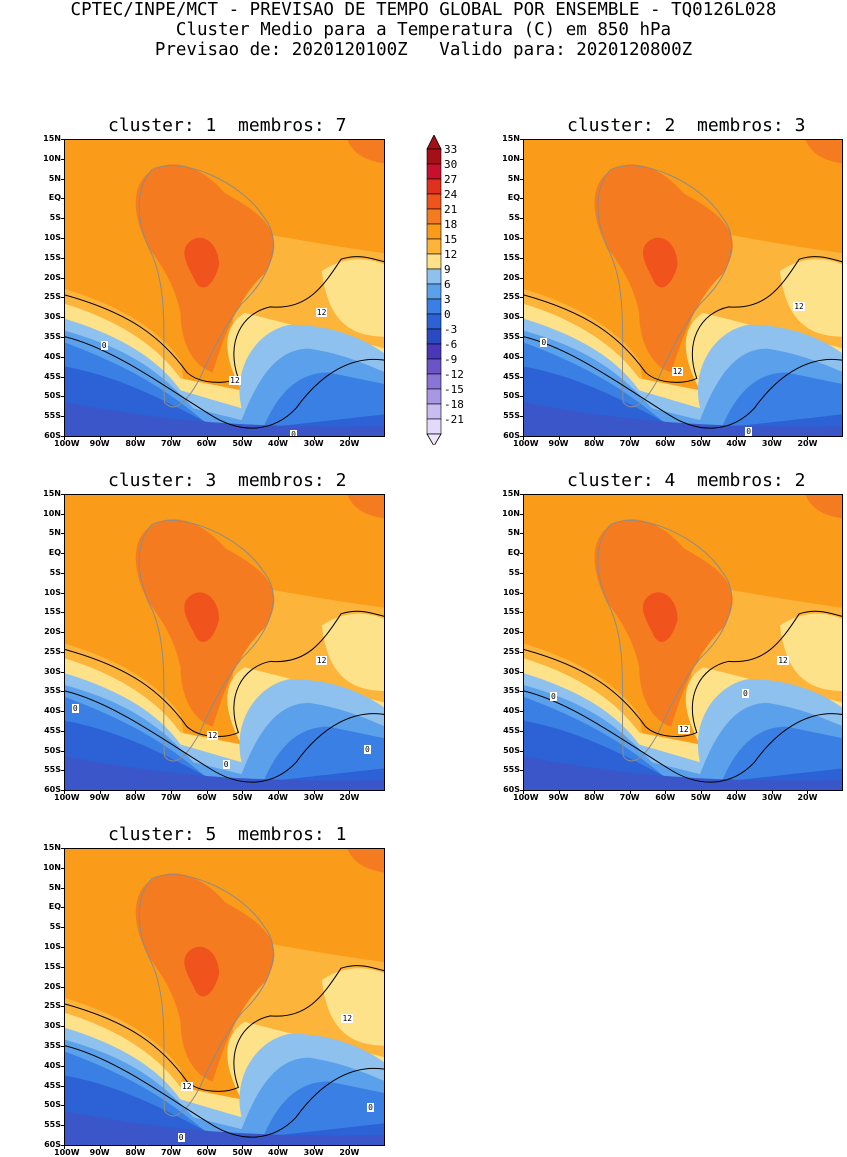 The image size is (847, 1157). I want to click on longitude-label: 90W, so click(99, 797).